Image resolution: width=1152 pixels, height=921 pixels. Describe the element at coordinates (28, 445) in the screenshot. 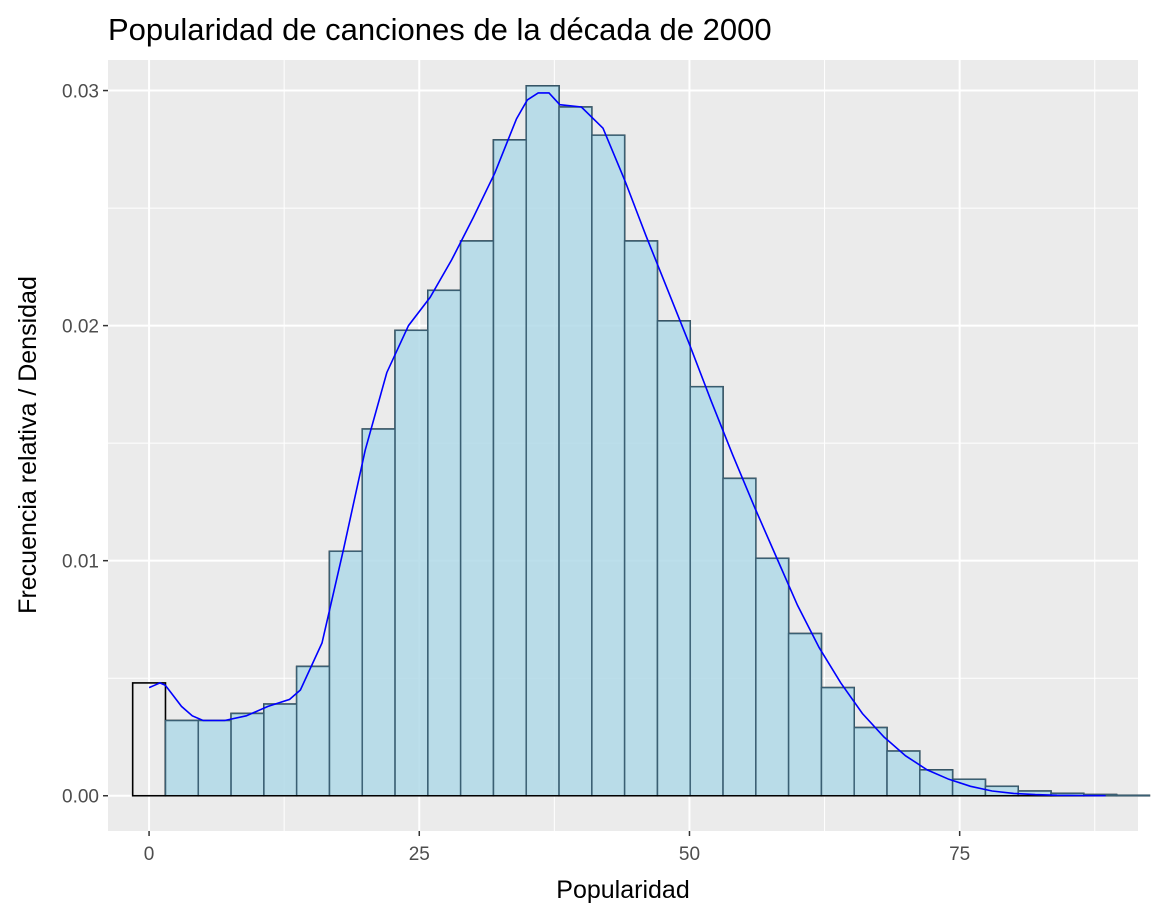

I see `y-axis-label: Frecuencia relativa / Densidad` at that location.